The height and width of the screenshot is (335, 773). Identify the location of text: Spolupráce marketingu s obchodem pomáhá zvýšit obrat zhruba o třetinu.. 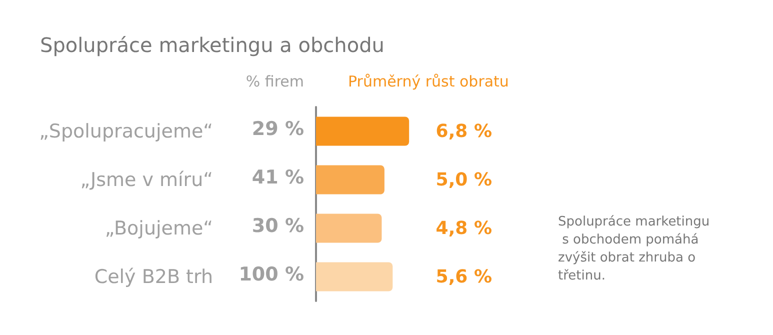
(634, 249).